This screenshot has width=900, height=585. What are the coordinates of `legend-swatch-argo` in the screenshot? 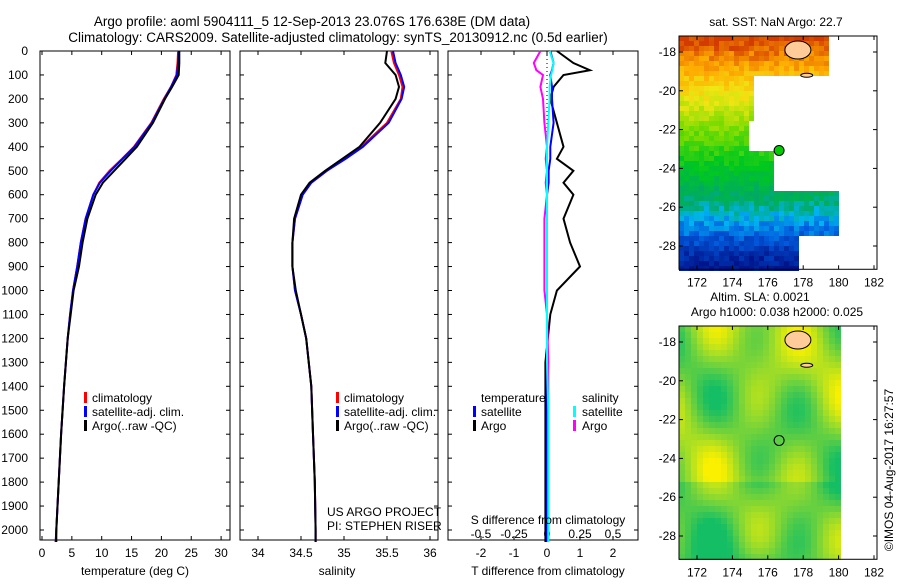 It's located at (85, 425).